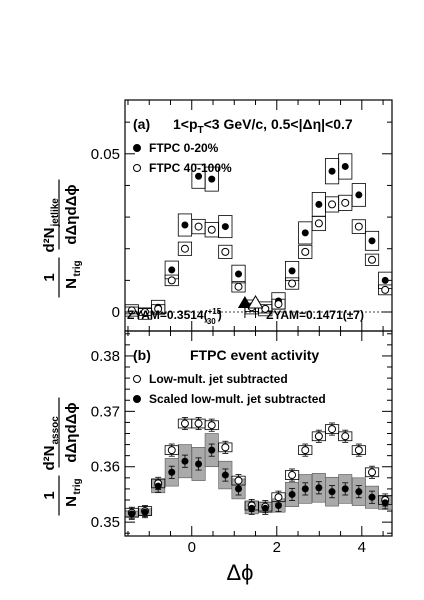 Image resolution: width=424 pixels, height=600 pixels. What do you see at coordinates (55, 430) in the screenshot?
I see `y-label-numerator-sub: assoc` at bounding box center [55, 430].